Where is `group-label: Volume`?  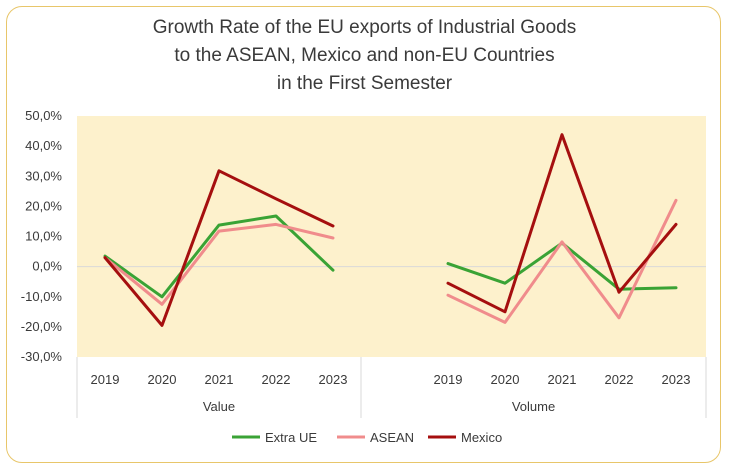
group-label: Volume is located at coordinates (533, 406).